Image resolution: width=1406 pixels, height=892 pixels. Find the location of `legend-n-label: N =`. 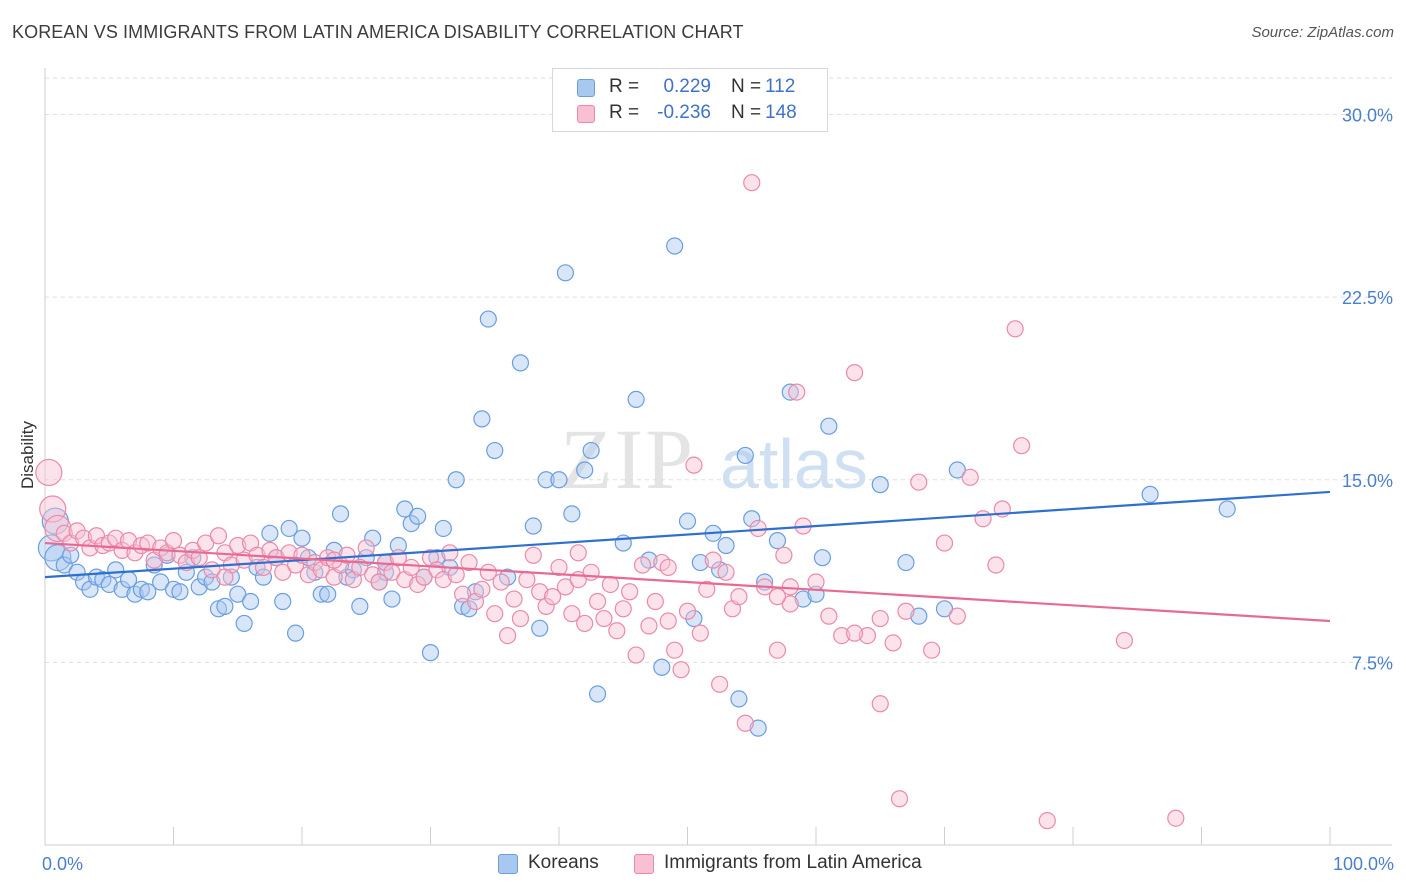

legend-n-label: N = is located at coordinates (746, 112).